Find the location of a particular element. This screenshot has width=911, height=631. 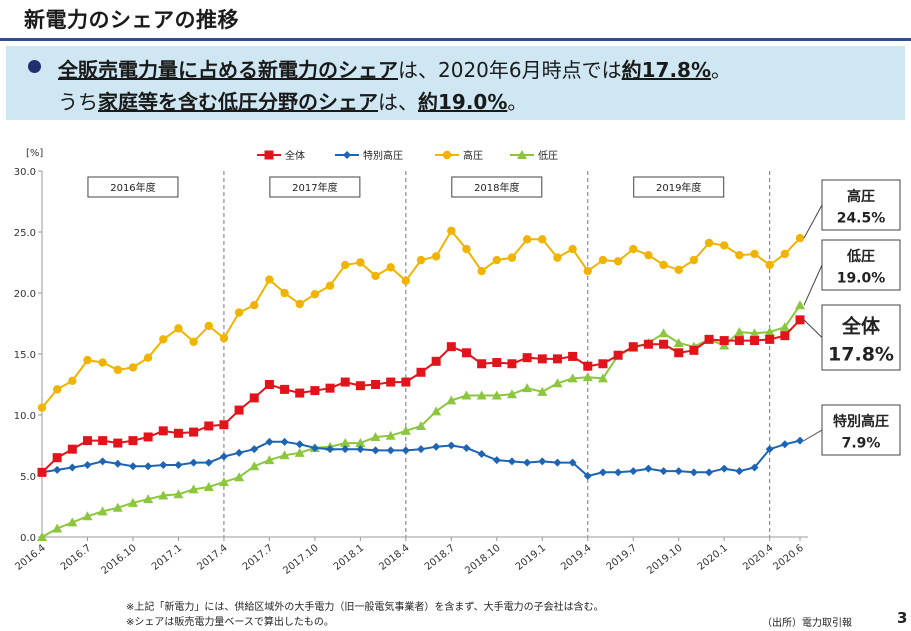

callout-layer: 高圧 24.5% 低圧 19.0% 全体 17.8% 特別高圧 7.9% is located at coordinates (852, 317).